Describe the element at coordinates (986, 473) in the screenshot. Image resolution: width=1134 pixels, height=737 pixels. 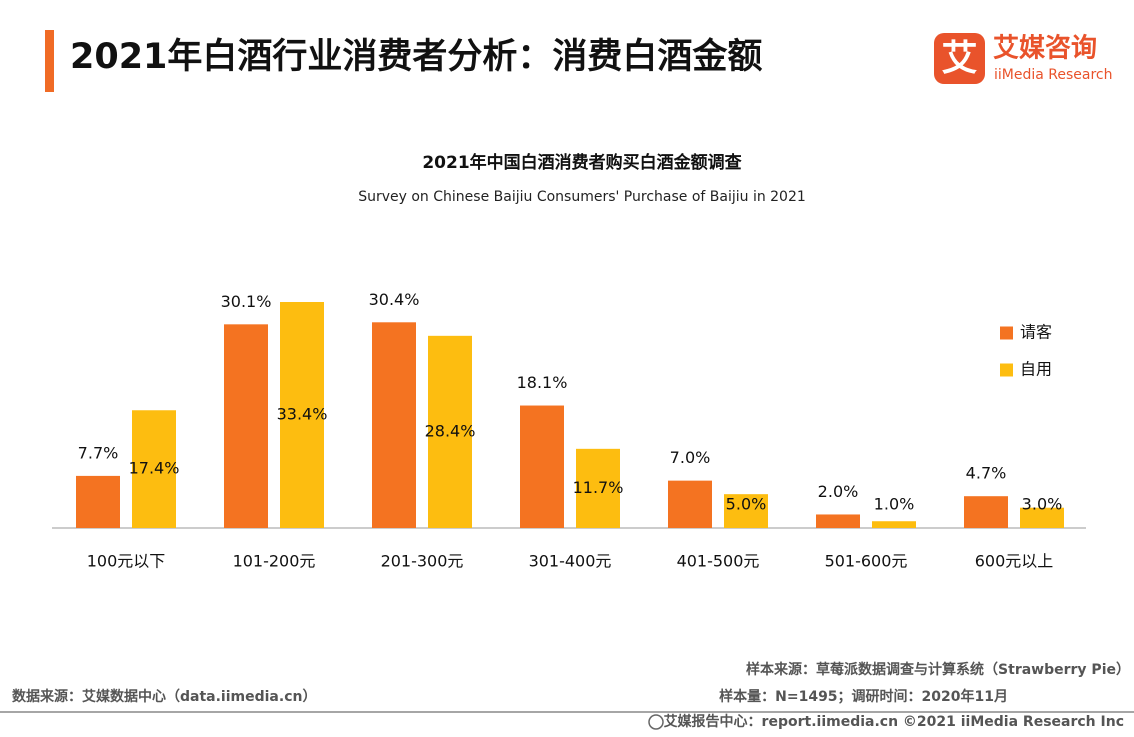
I see `value-label: 4.7%` at that location.